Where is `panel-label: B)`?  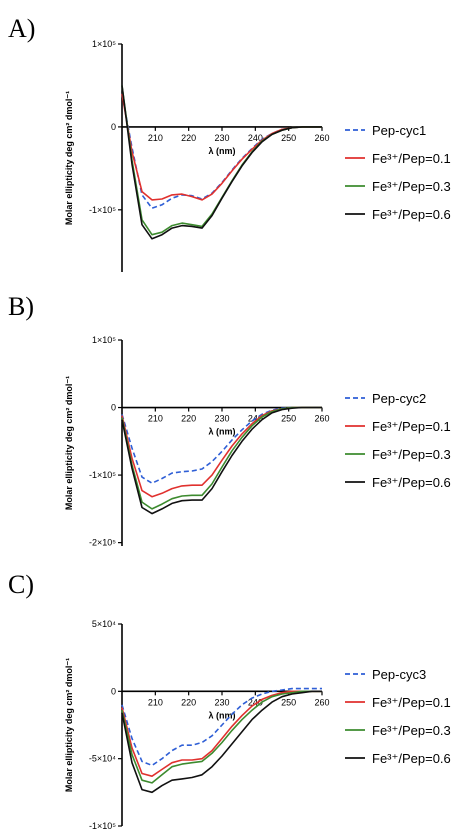 panel-label: B) is located at coordinates (21, 306).